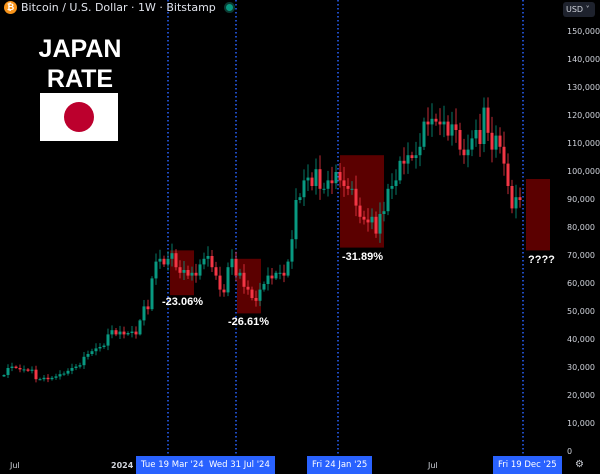 The height and width of the screenshot is (474, 600). I want to click on symbol-header: ₿ Bitcoin / U.S. Dollar · 1W · Bitstamp, so click(118, 7).